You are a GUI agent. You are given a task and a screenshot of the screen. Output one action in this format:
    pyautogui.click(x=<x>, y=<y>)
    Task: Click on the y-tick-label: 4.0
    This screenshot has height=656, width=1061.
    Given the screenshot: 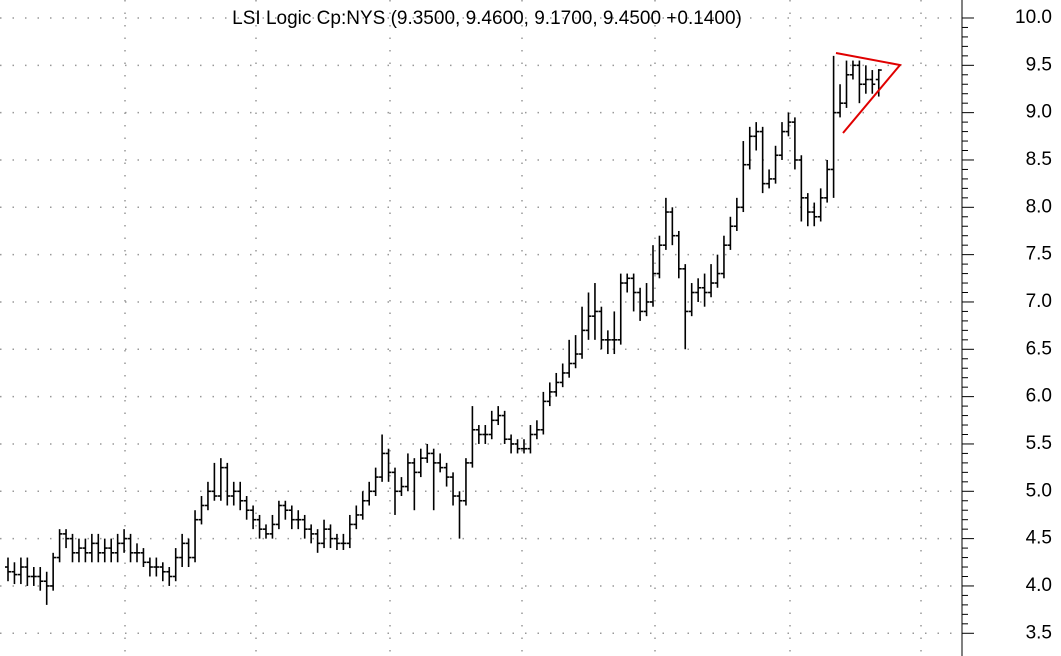 What is the action you would take?
    pyautogui.click(x=1039, y=585)
    